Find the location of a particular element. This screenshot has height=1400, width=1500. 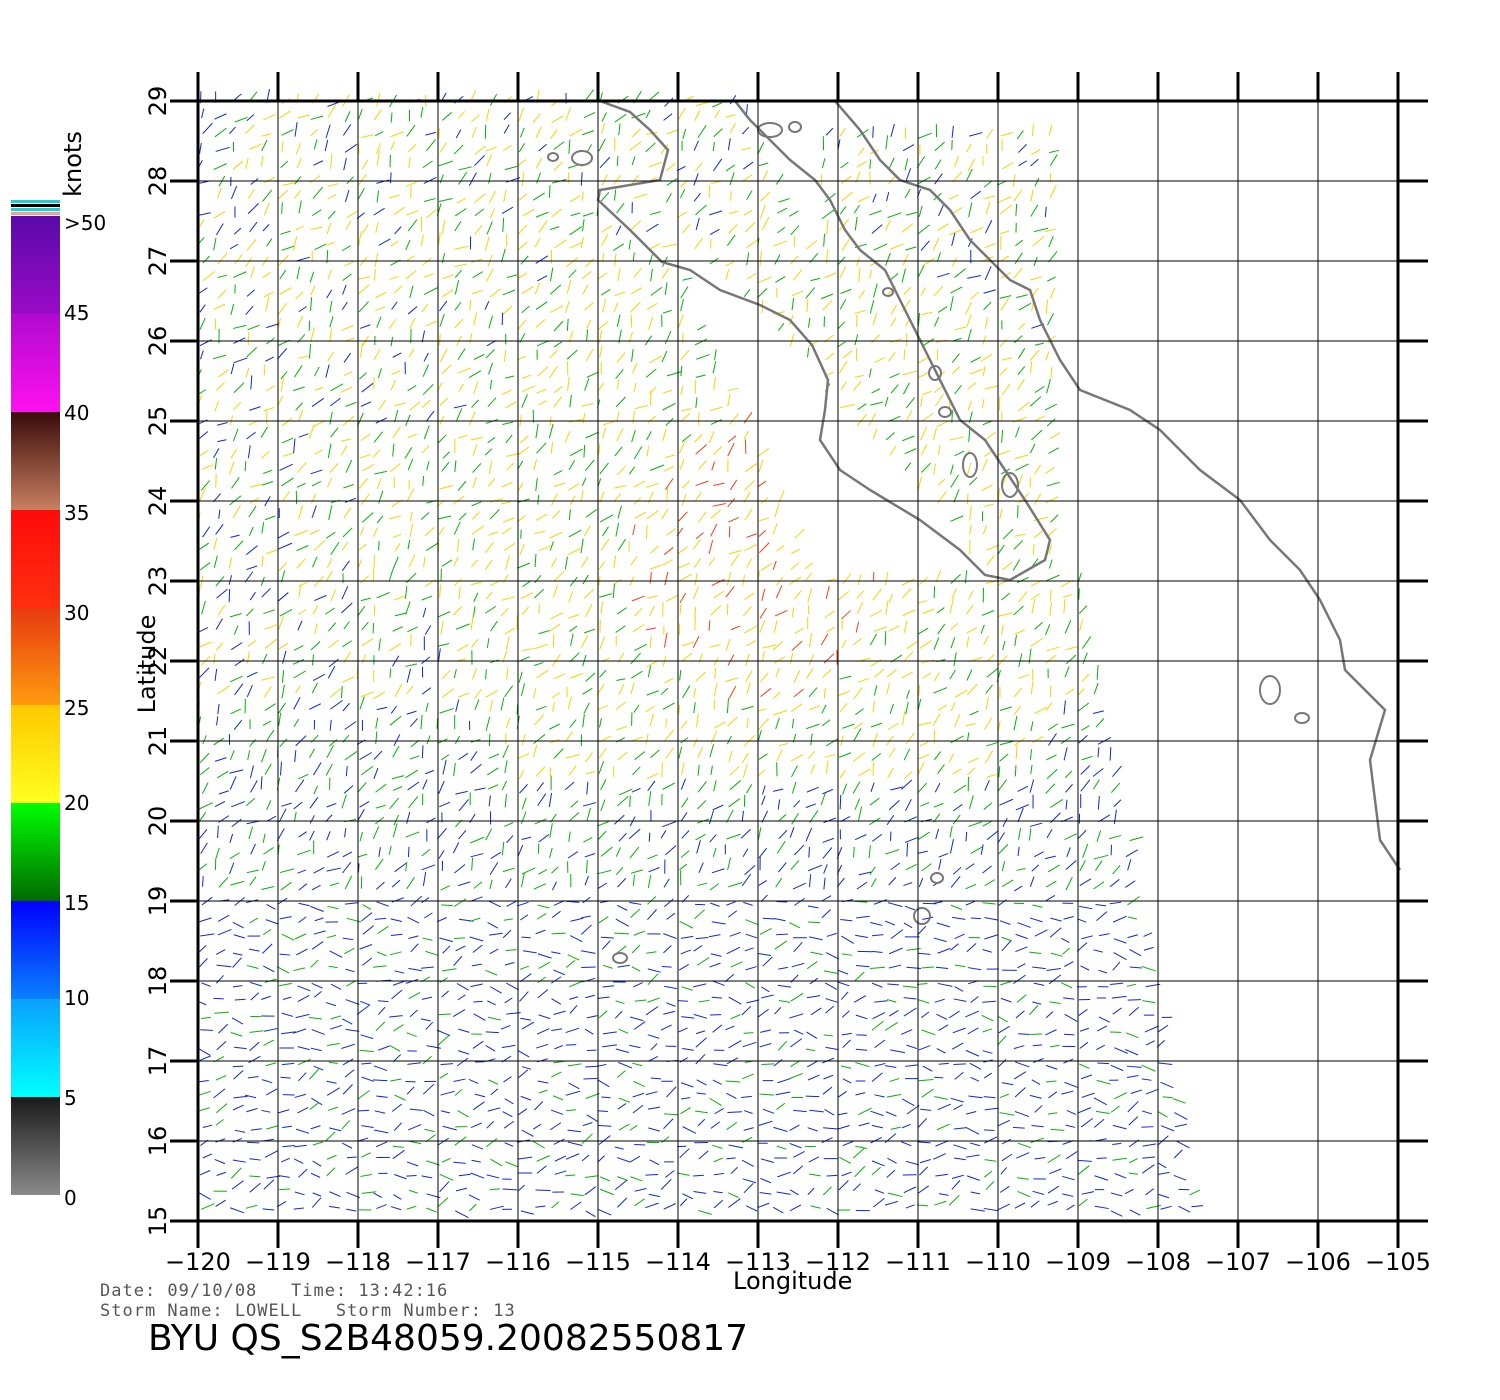

colorbar-label: >50 is located at coordinates (85, 223).